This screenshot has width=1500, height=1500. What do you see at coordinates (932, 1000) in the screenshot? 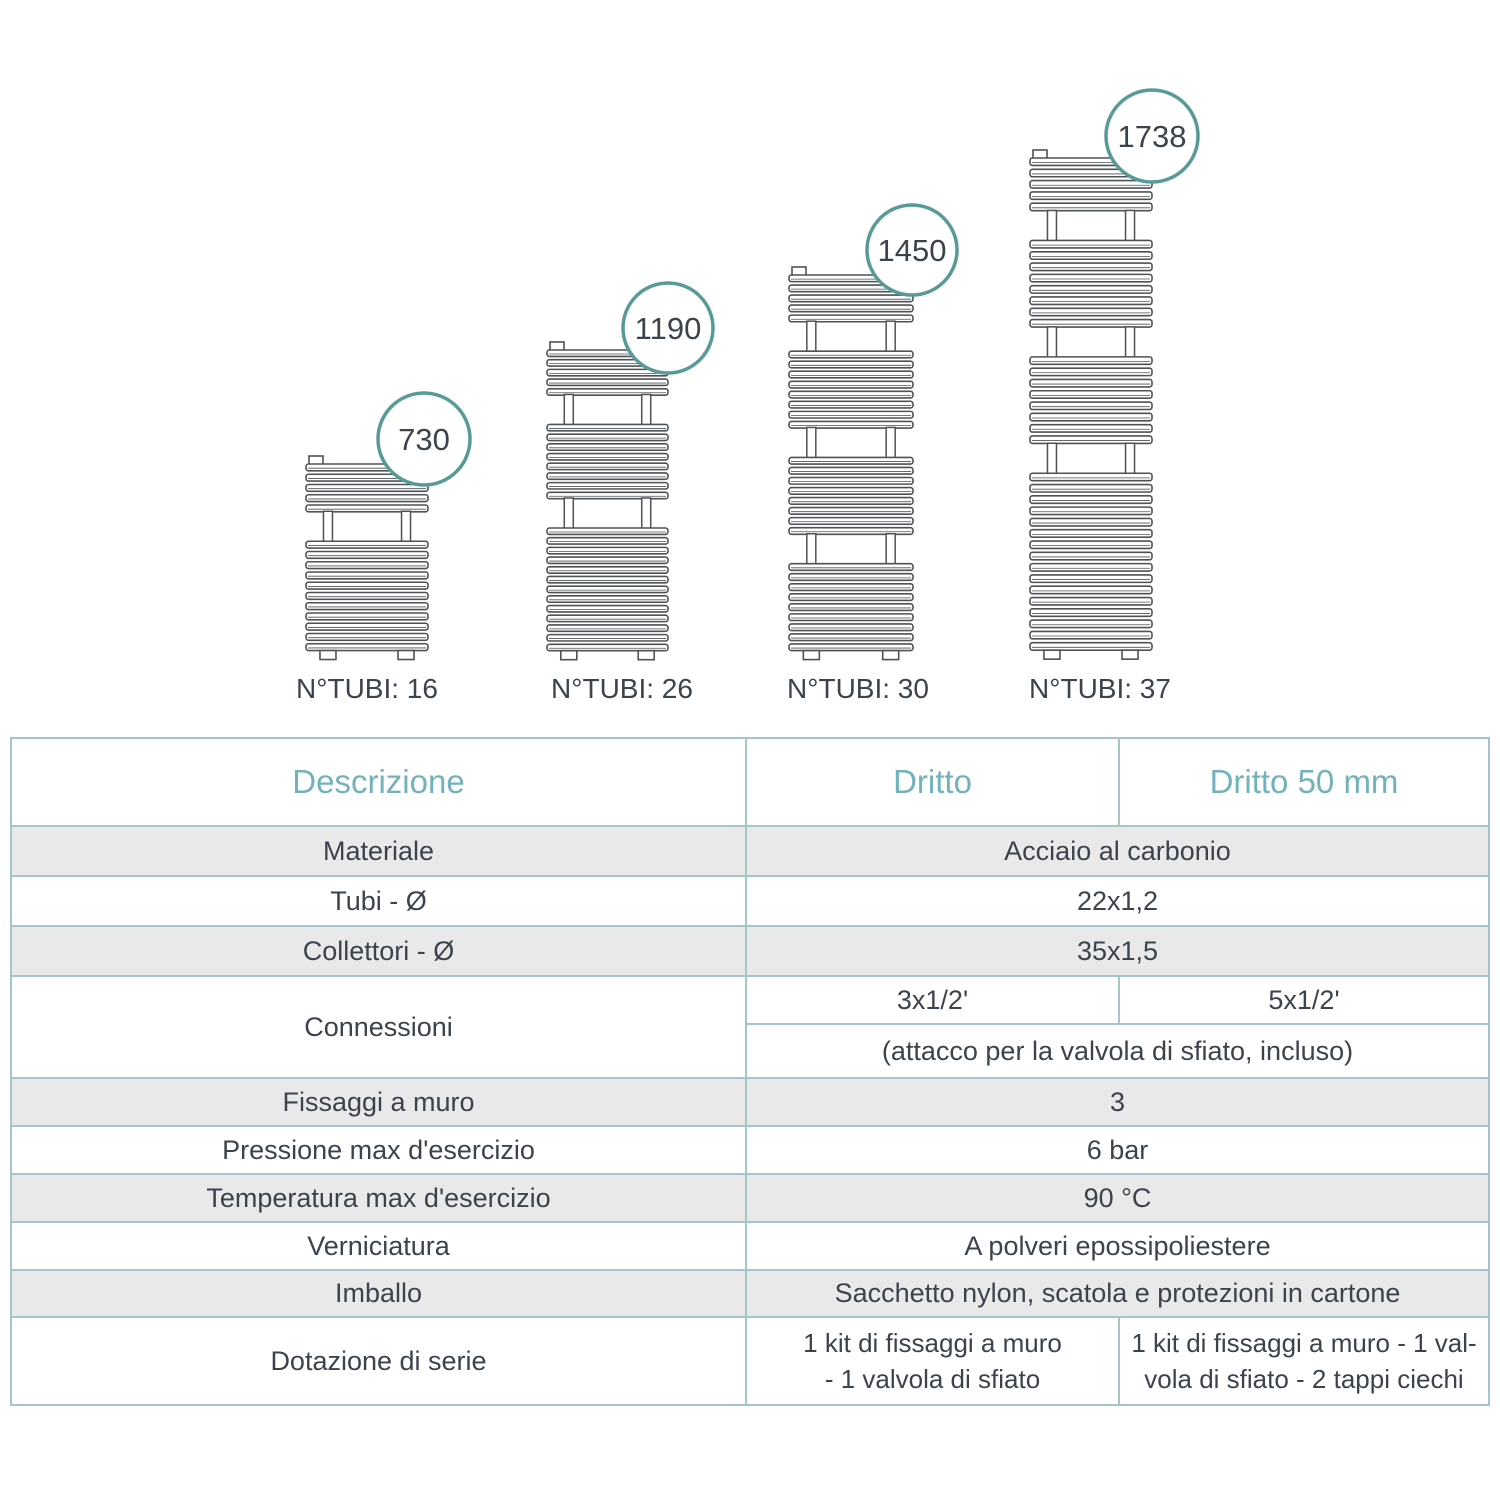
I see `row-value-connessioni-dritto: 3x1/2'` at bounding box center [932, 1000].